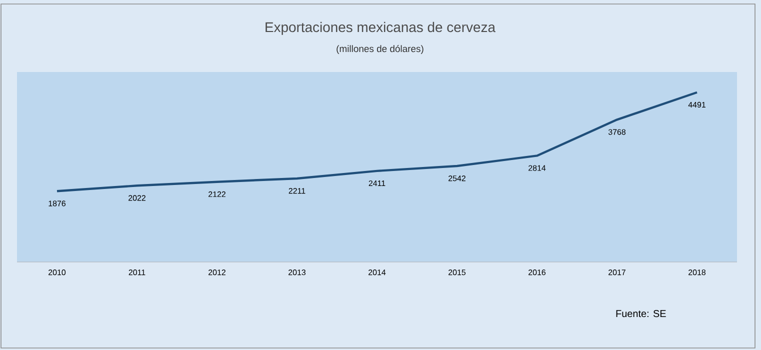 This screenshot has height=350, width=761. Describe the element at coordinates (641, 314) in the screenshot. I see `source-note: Fuente: SE` at that location.